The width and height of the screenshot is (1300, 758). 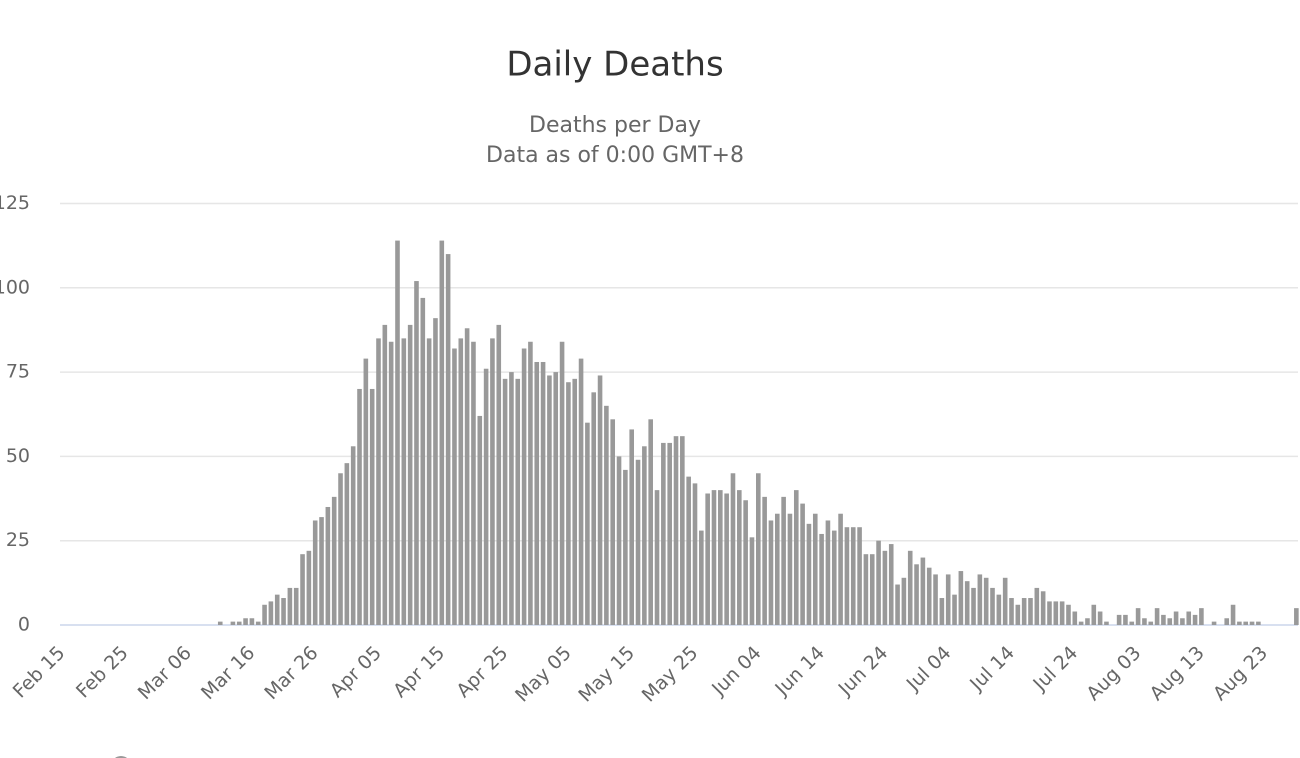 What do you see at coordinates (419, 672) in the screenshot?
I see `x-tick-label: Apr 15` at bounding box center [419, 672].